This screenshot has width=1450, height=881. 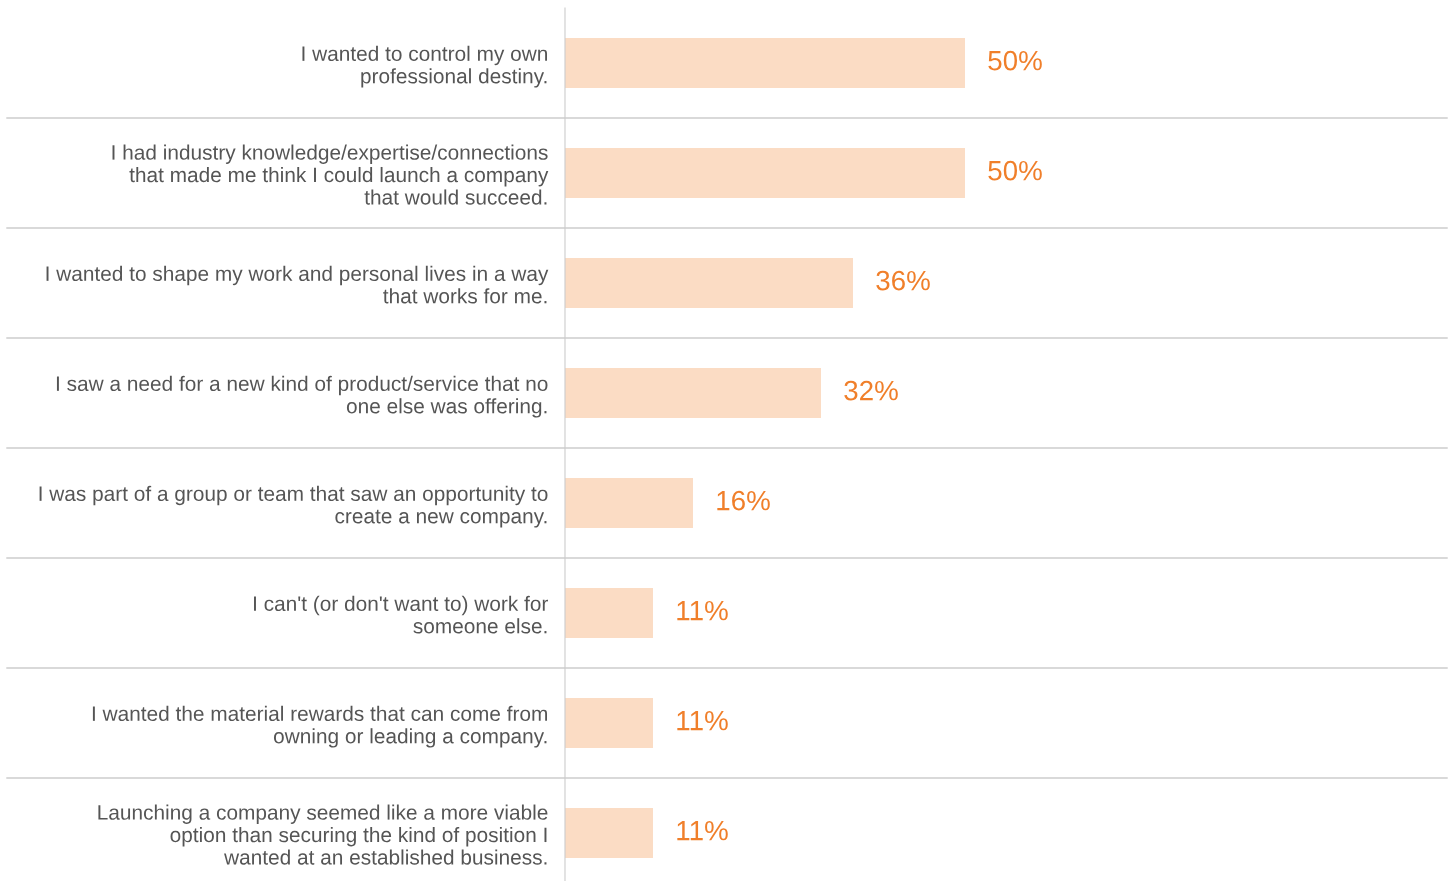 I want to click on data-label: 16%, so click(x=743, y=500).